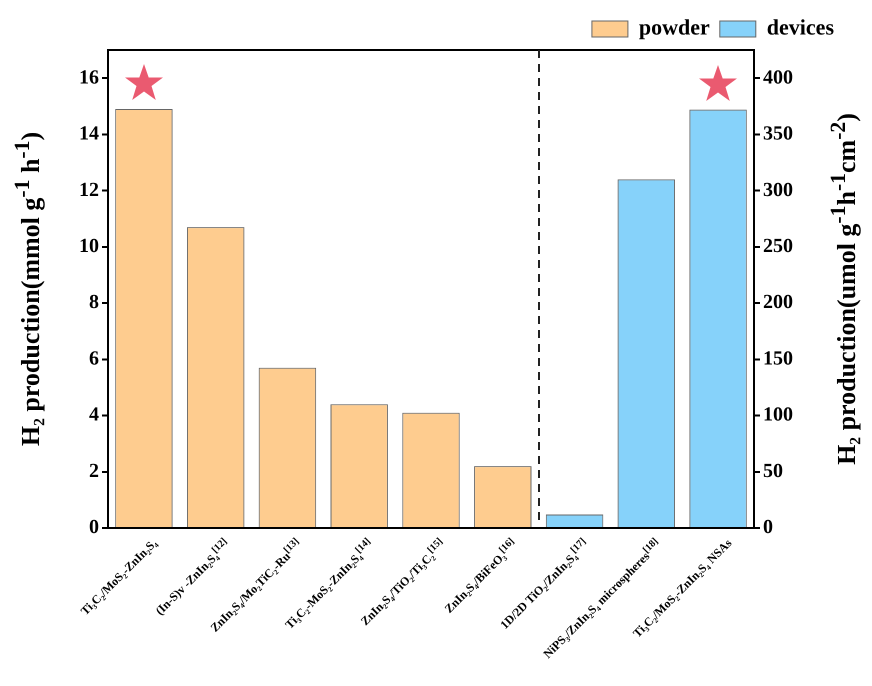 This screenshot has width=872, height=686. Describe the element at coordinates (778, 415) in the screenshot. I see `y2-tick-label: 100` at that location.